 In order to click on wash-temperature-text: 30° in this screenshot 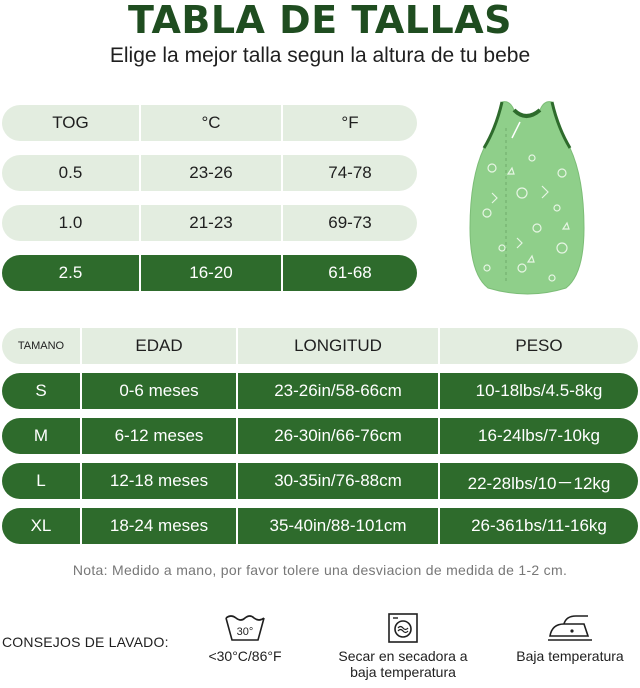, I will do `click(245, 632)`.